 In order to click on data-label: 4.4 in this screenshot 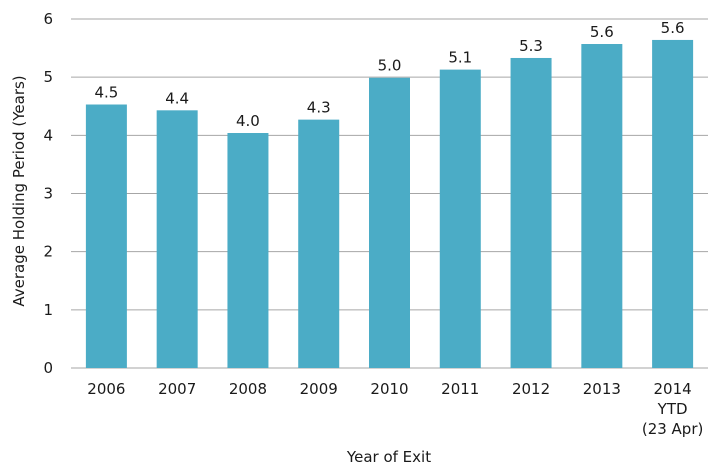, I will do `click(177, 98)`.